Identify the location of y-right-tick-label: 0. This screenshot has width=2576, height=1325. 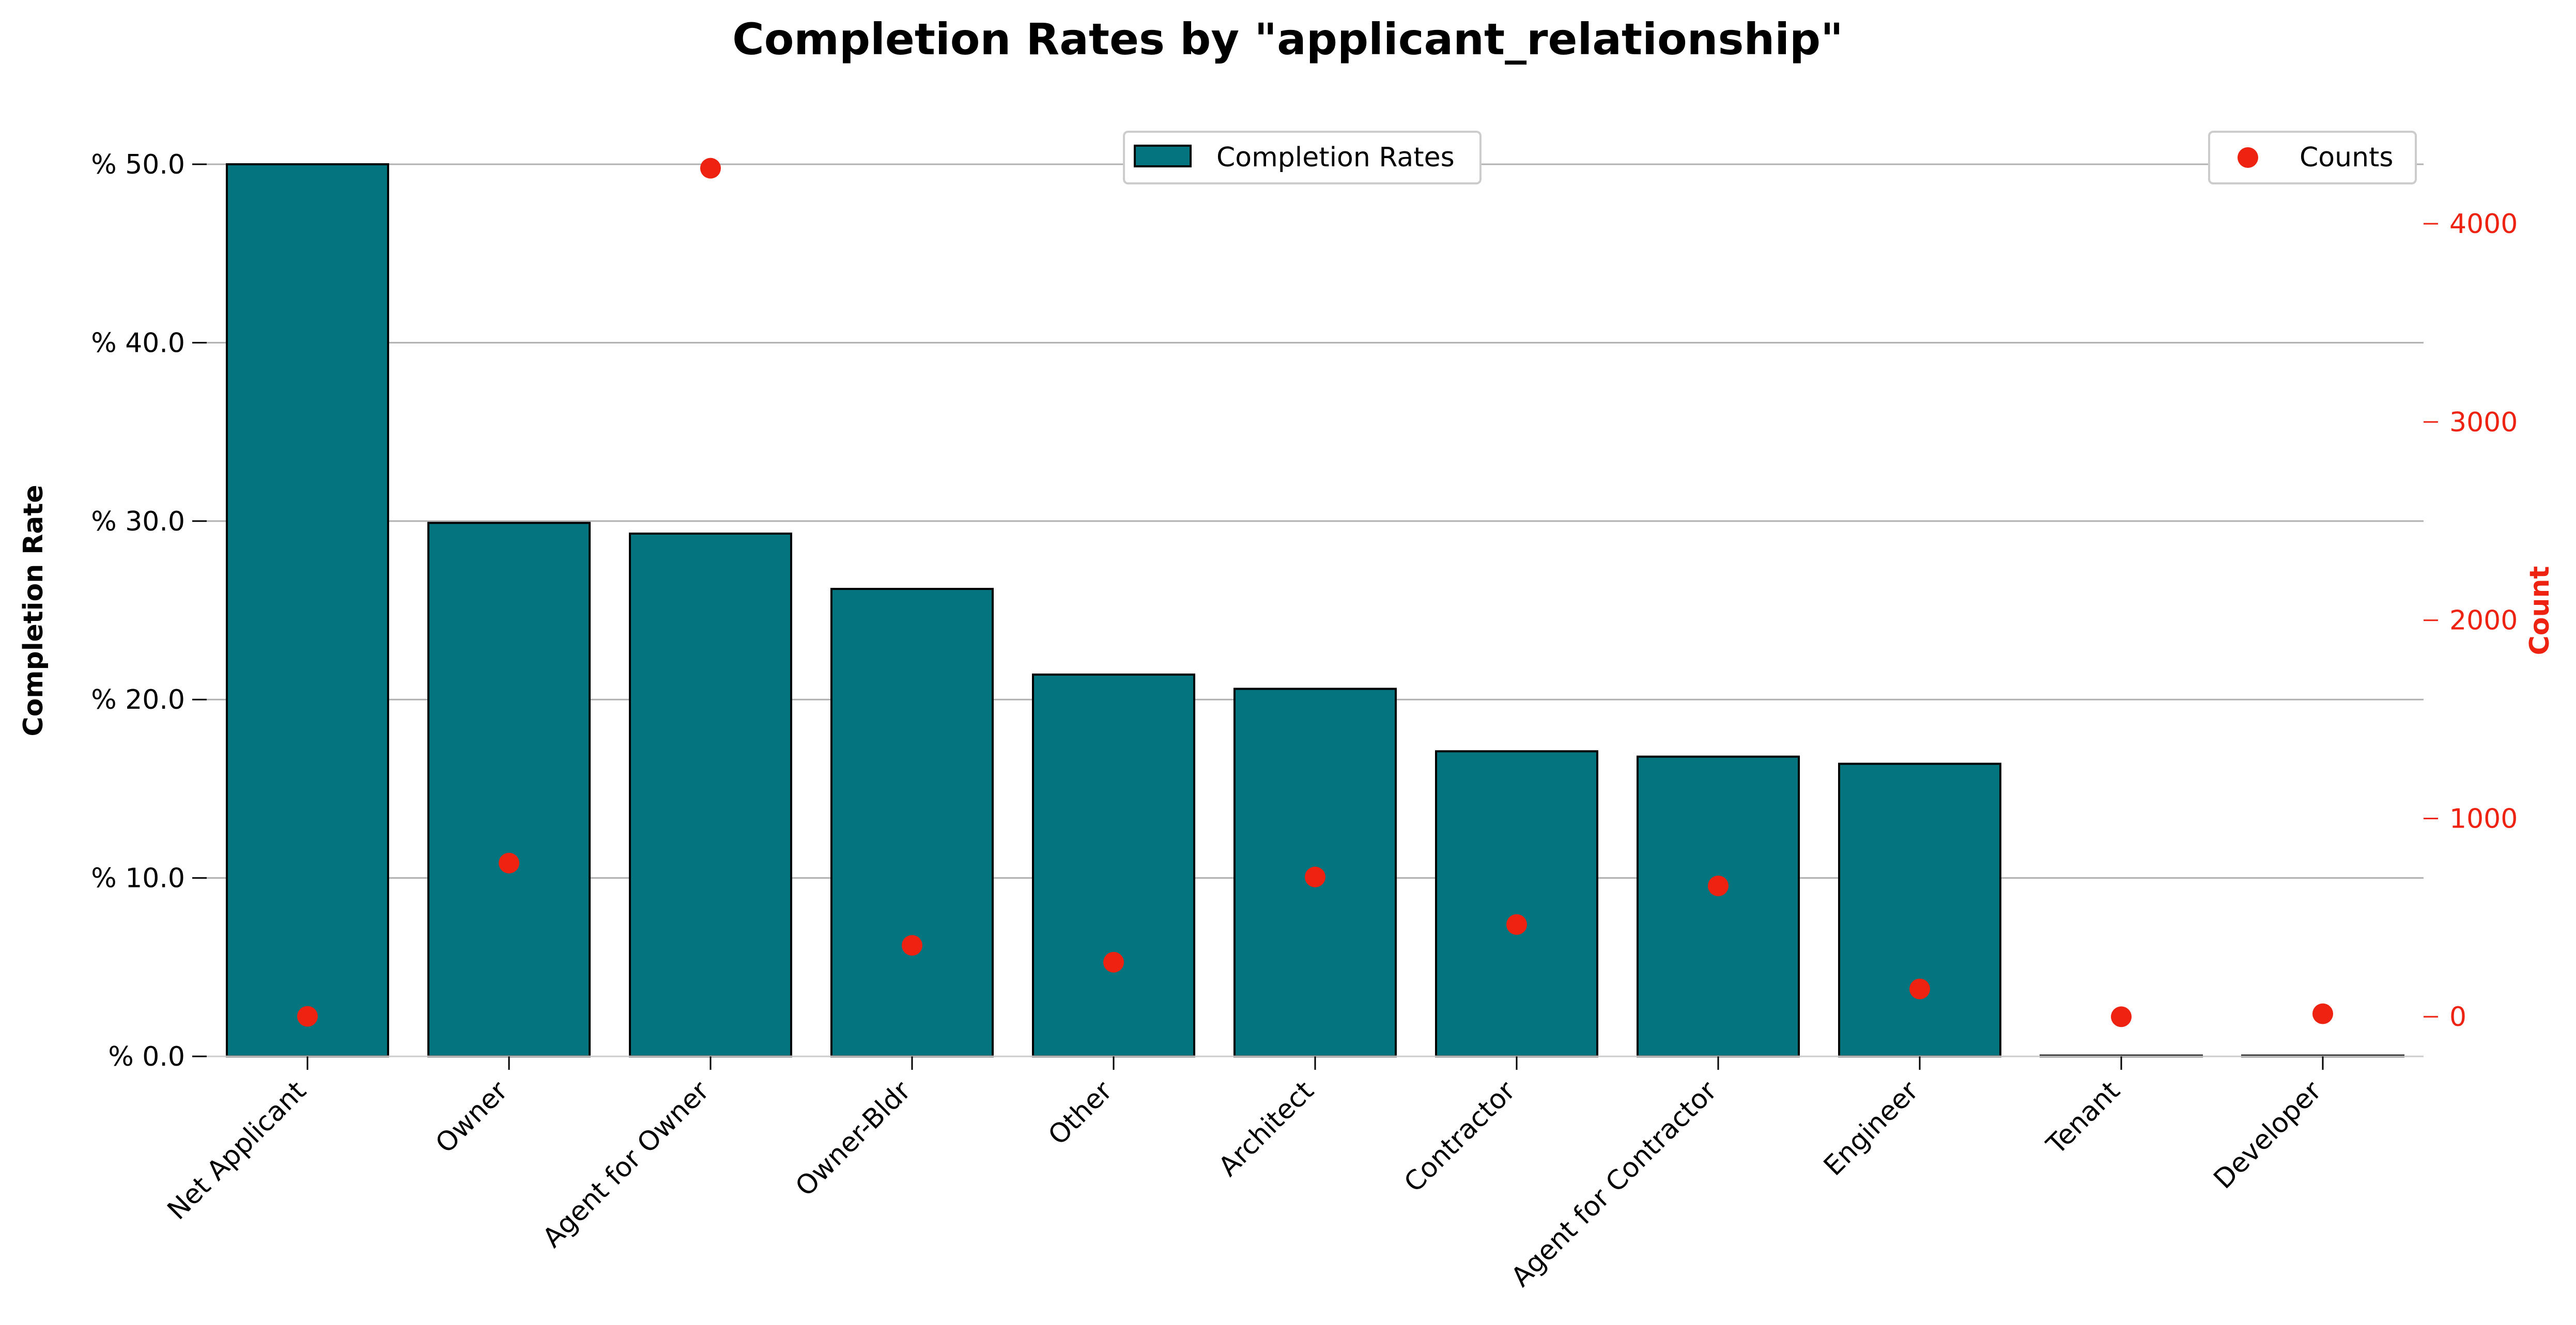
(2457, 1018).